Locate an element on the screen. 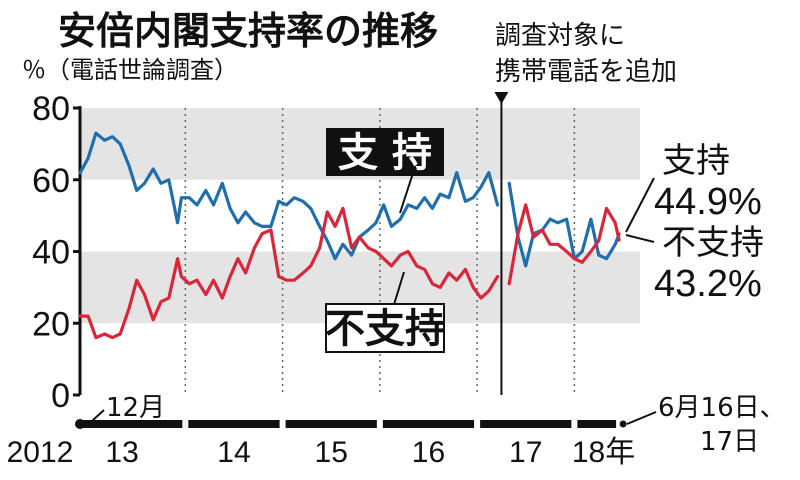 The width and height of the screenshot is (800, 480). end-date-leader is located at coordinates (641, 418).